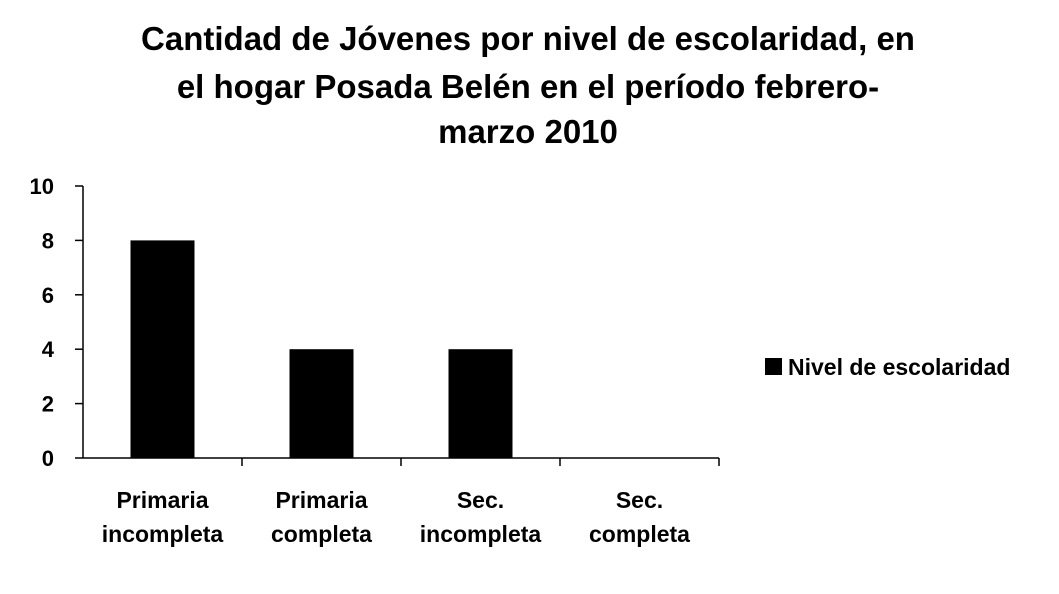 This screenshot has height=594, width=1059. Describe the element at coordinates (773, 366) in the screenshot. I see `legend-swatch` at that location.